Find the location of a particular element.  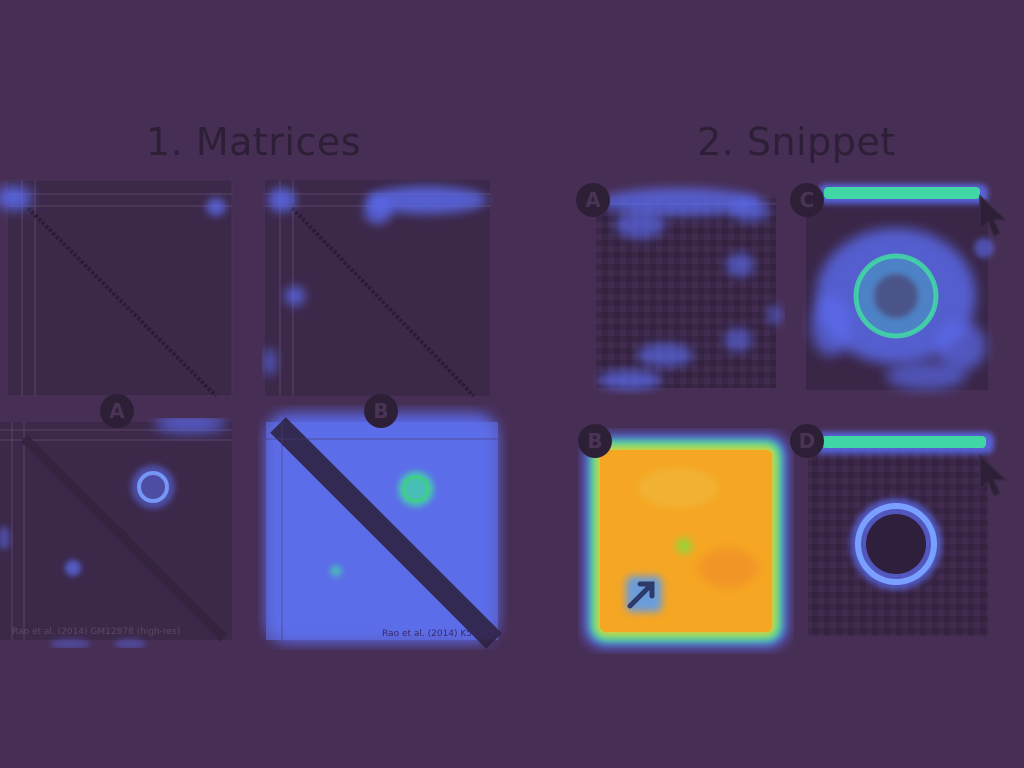

badge-snippet-d: D is located at coordinates (807, 441).